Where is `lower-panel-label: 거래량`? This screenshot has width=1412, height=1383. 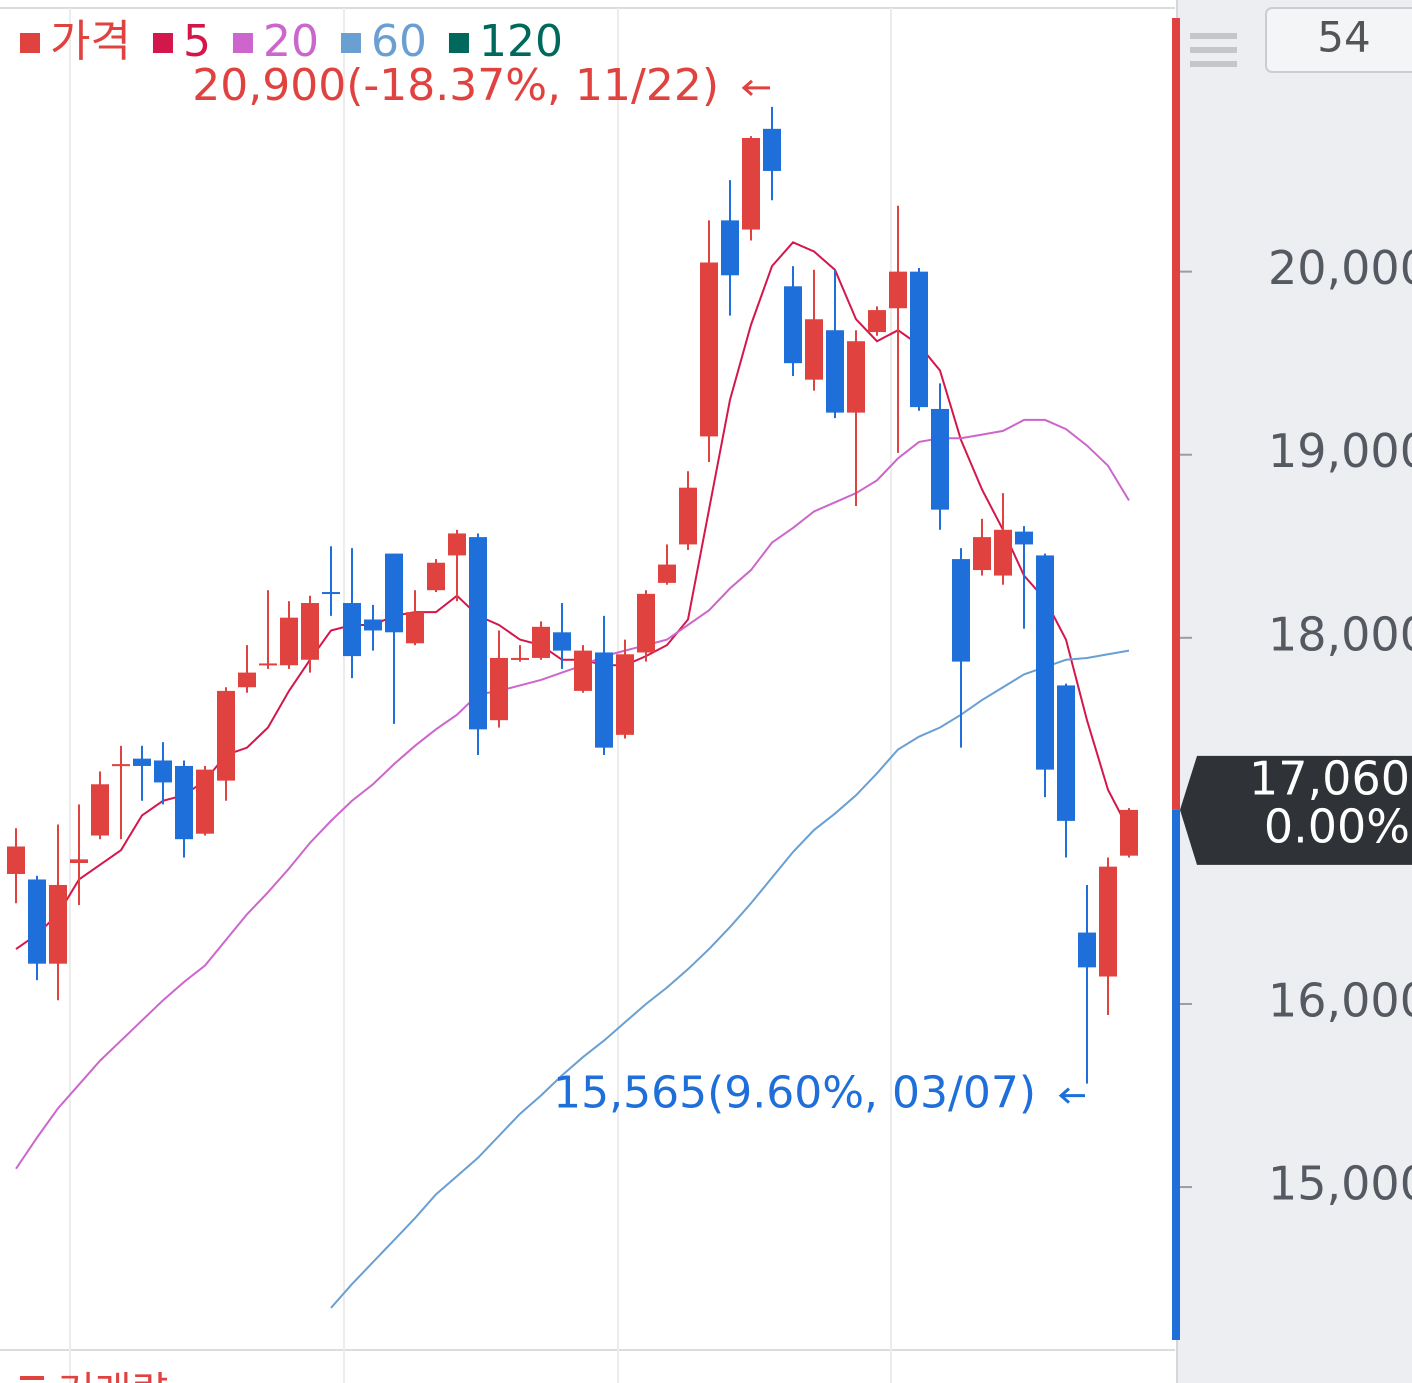
lower-panel-label: 거래량 is located at coordinates (113, 1376).